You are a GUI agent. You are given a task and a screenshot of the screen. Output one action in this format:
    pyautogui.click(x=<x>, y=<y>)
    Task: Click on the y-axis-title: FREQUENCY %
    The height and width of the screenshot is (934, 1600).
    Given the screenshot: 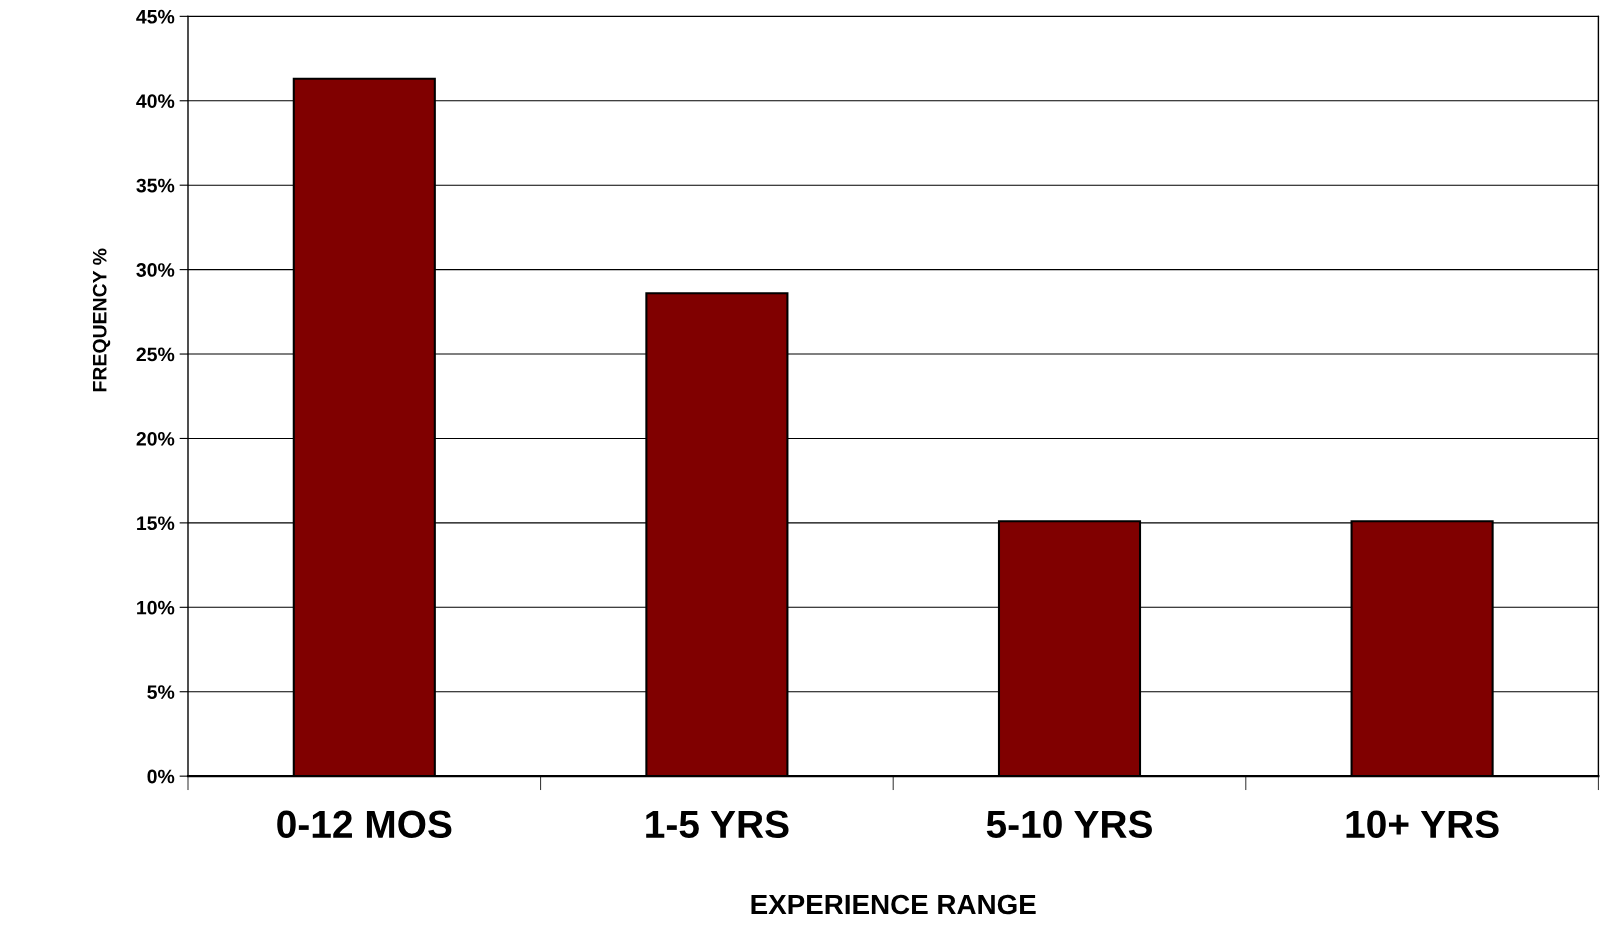 What is the action you would take?
    pyautogui.click(x=101, y=320)
    